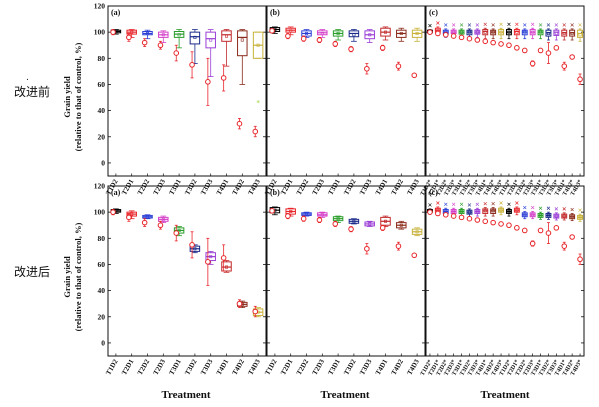 The height and width of the screenshot is (407, 599). What do you see at coordinates (401, 225) in the screenshot?
I see `box-T4D2` at bounding box center [401, 225].